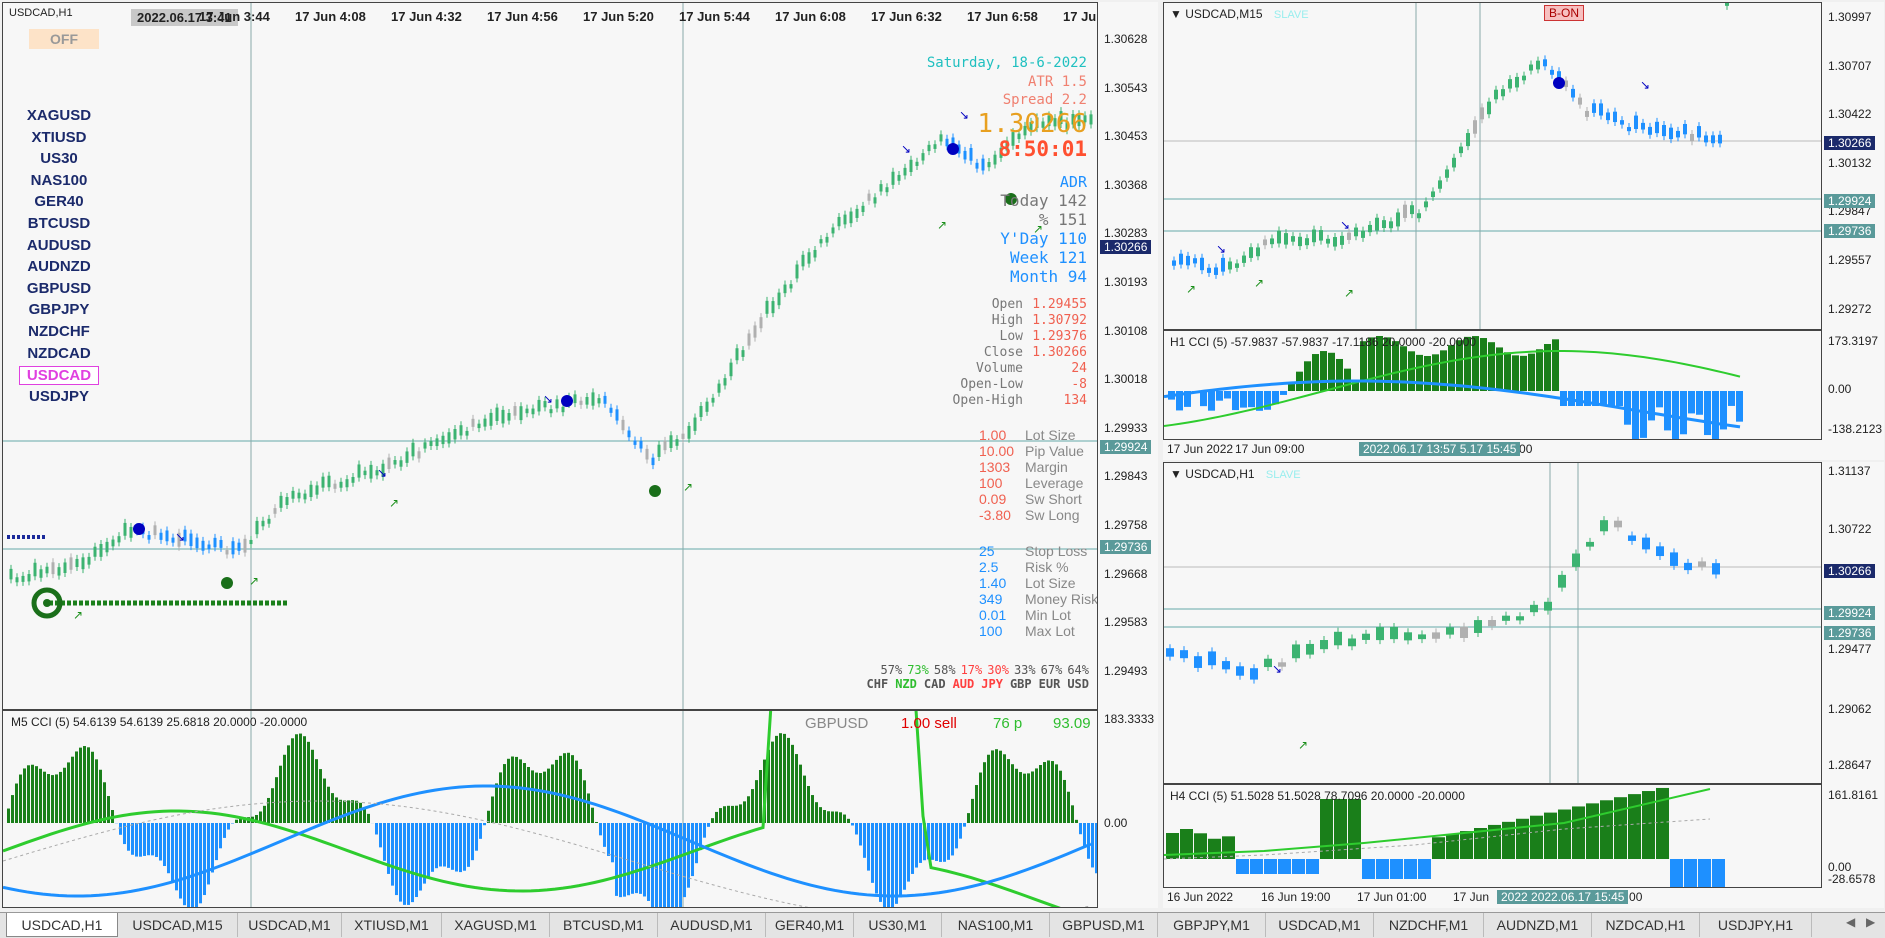 The height and width of the screenshot is (938, 1885). Describe the element at coordinates (59, 115) in the screenshot. I see `symbol-button-xagusd: XAGUSD` at that location.